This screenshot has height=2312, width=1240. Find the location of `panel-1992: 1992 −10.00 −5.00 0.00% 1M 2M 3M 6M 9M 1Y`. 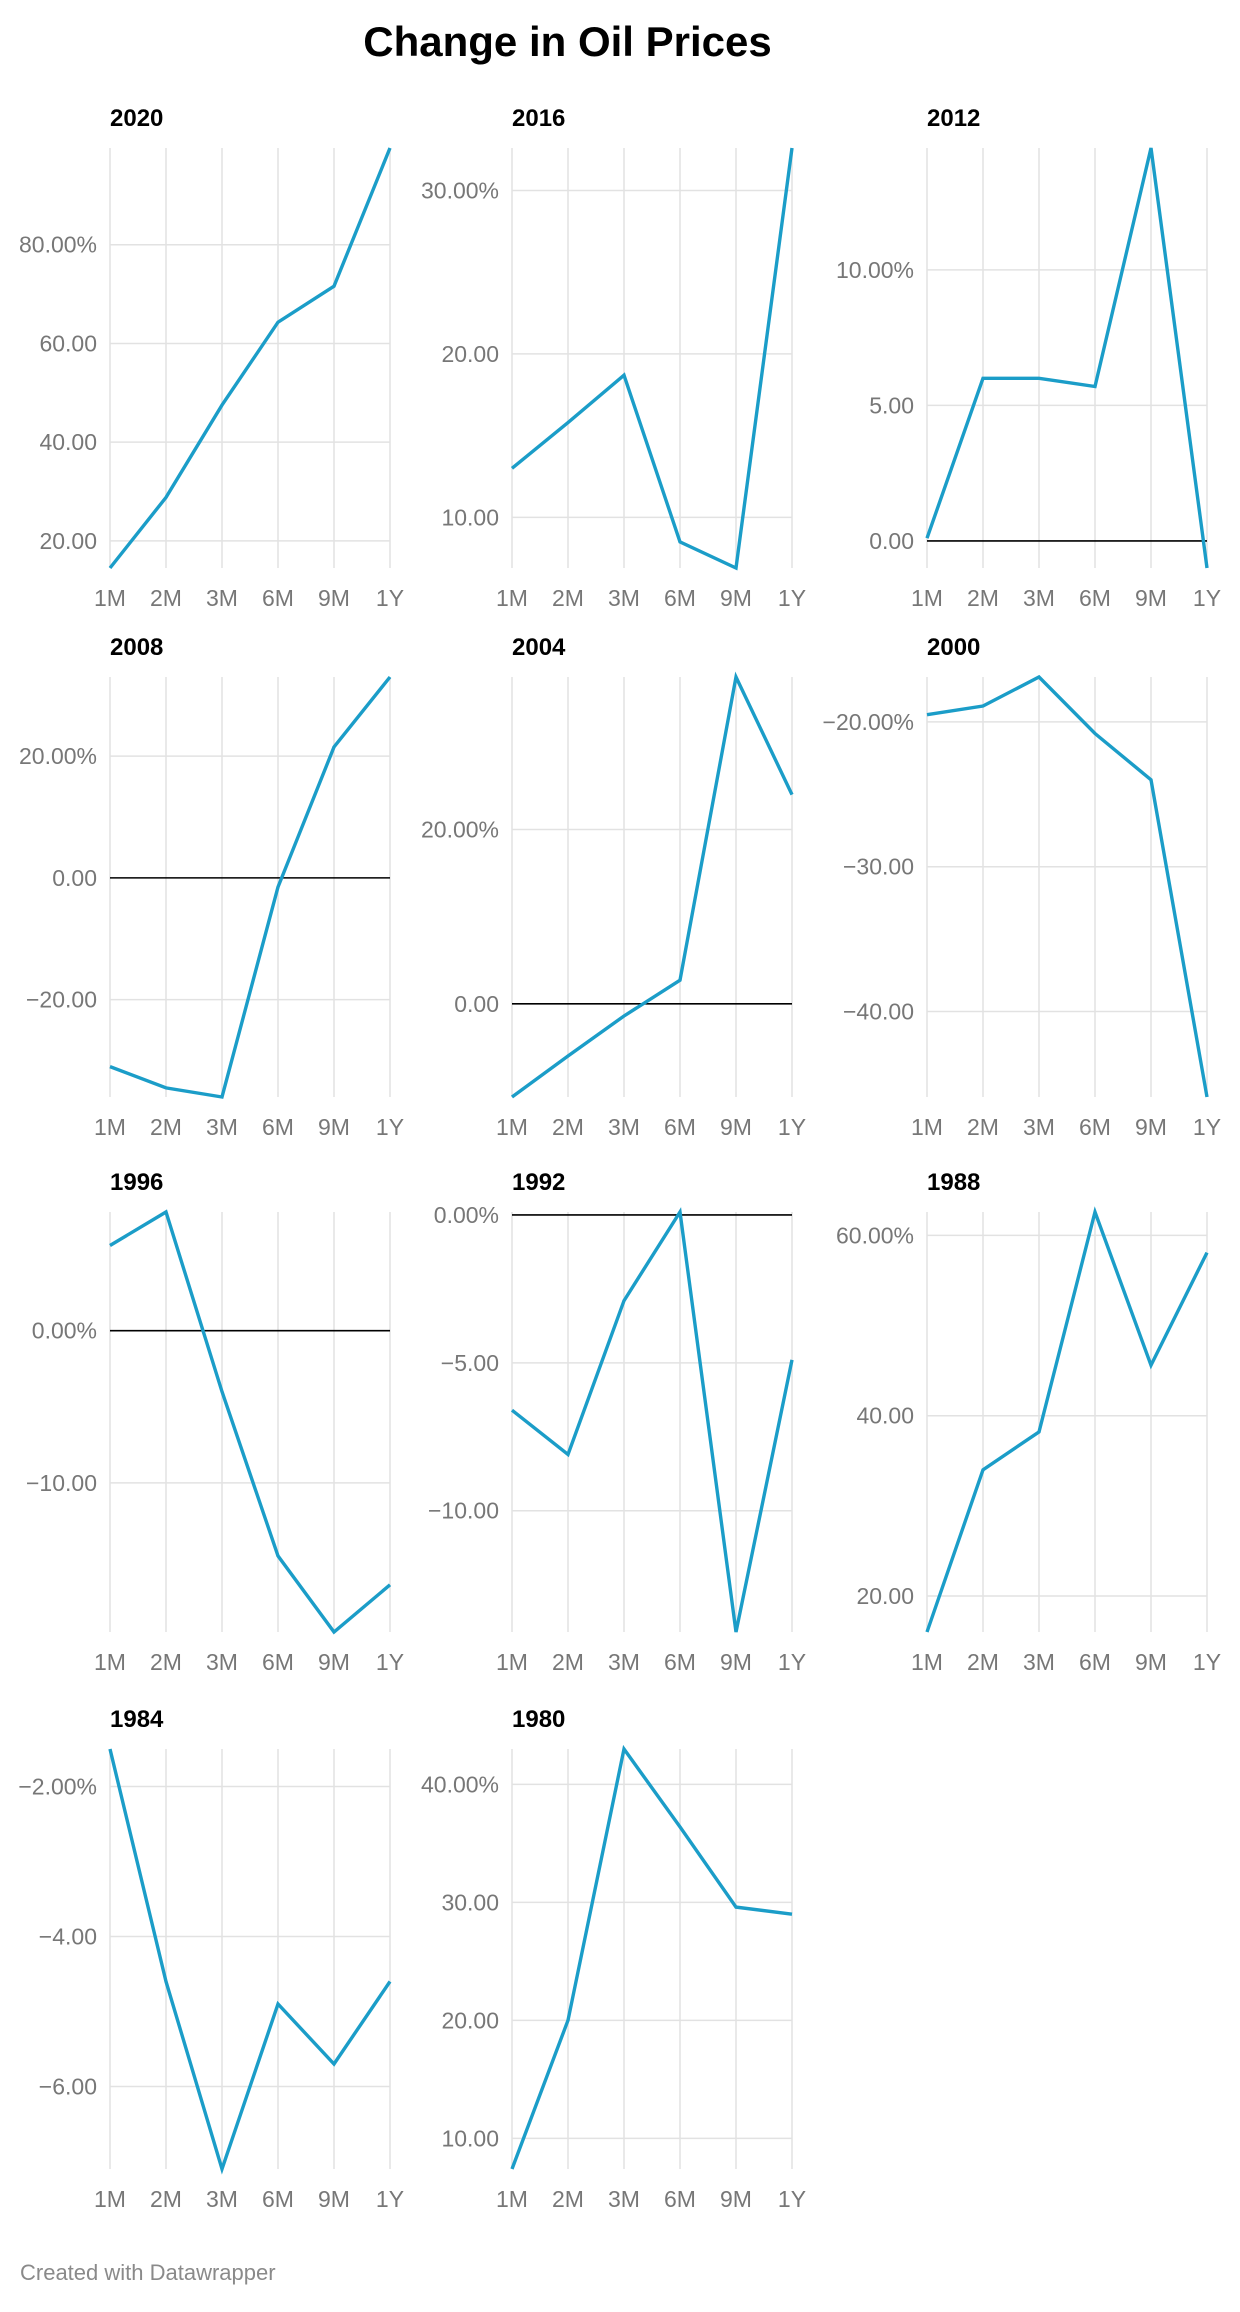

panel-1992: 1992 −10.00 −5.00 0.00% 1M 2M 3M 6M 9M 1Y is located at coordinates (617, 1422).